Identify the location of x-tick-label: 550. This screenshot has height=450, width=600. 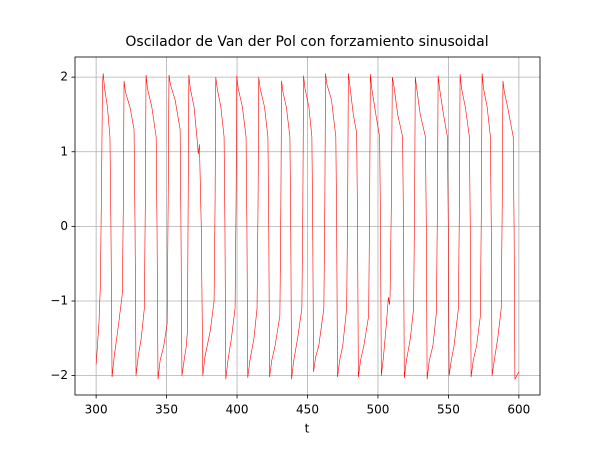
(448, 410).